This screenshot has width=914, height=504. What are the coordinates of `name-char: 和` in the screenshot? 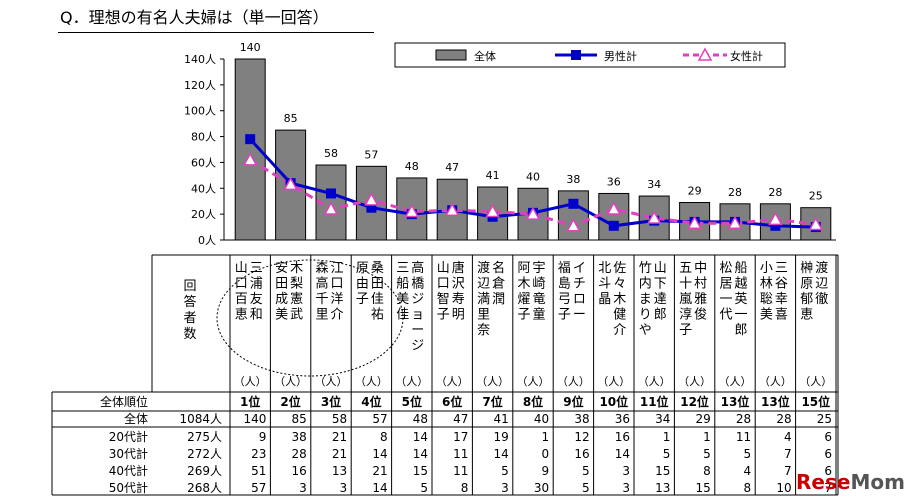 It's located at (256, 315).